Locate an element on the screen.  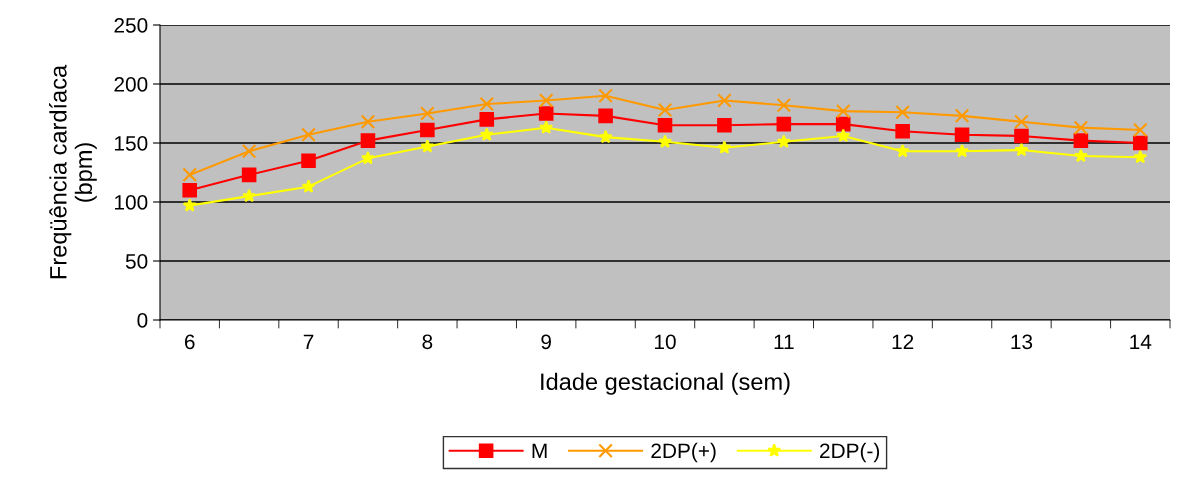
x-axis-title: Idade gestacional (sem) is located at coordinates (665, 383).